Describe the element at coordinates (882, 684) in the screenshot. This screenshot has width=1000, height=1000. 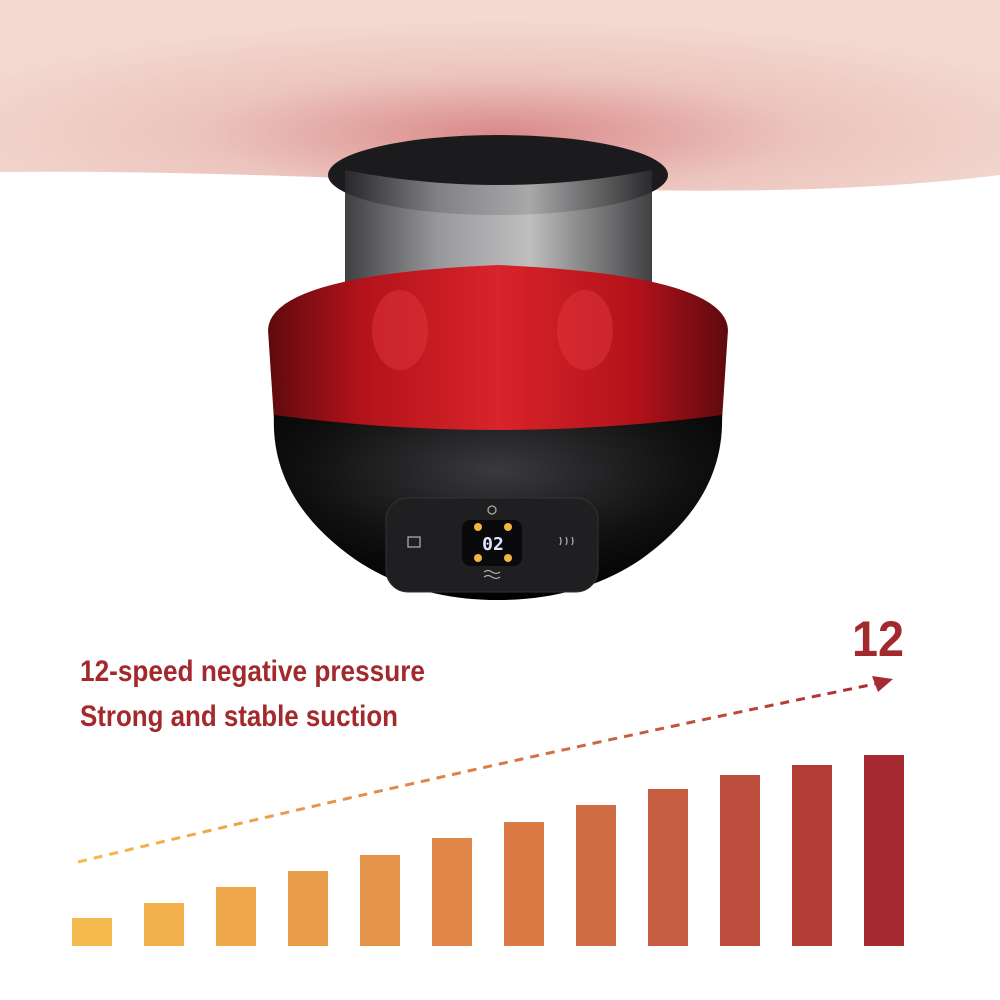
I see `arrow-head` at that location.